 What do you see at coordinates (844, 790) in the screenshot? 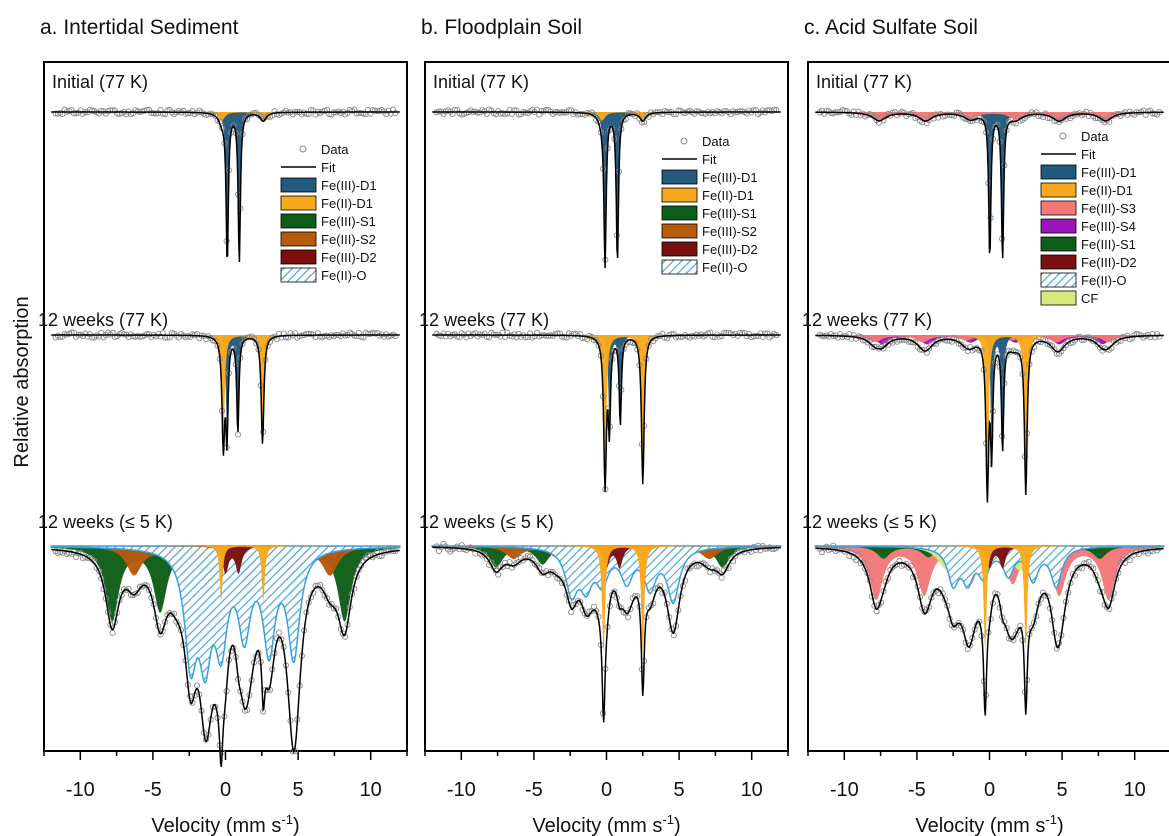
I see `x-tick-label: -10` at bounding box center [844, 790].